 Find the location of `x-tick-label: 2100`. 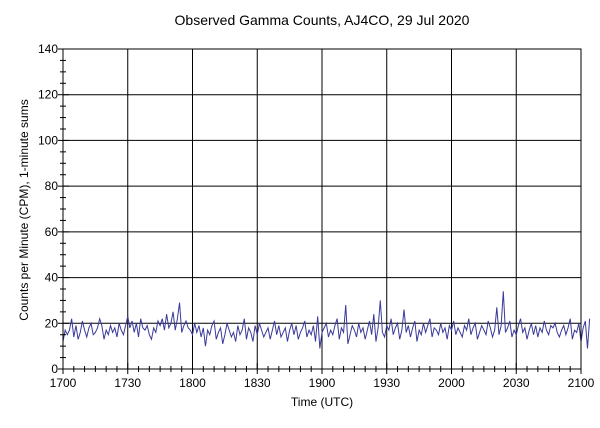

x-tick-label: 2100 is located at coordinates (581, 383).